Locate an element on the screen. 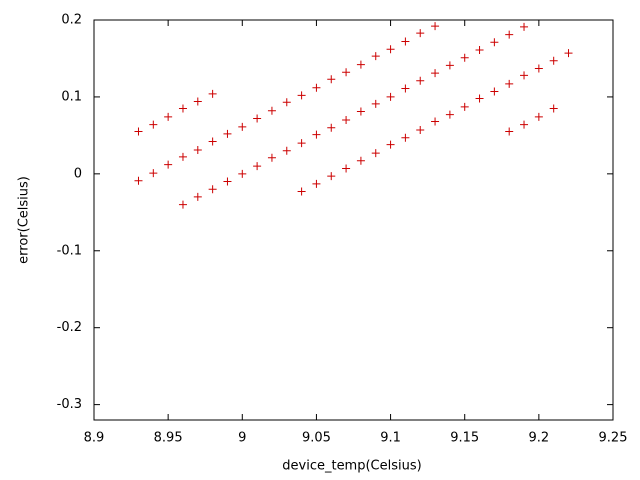 Image resolution: width=640 pixels, height=480 pixels. x-tick-label: 9.2 is located at coordinates (539, 438).